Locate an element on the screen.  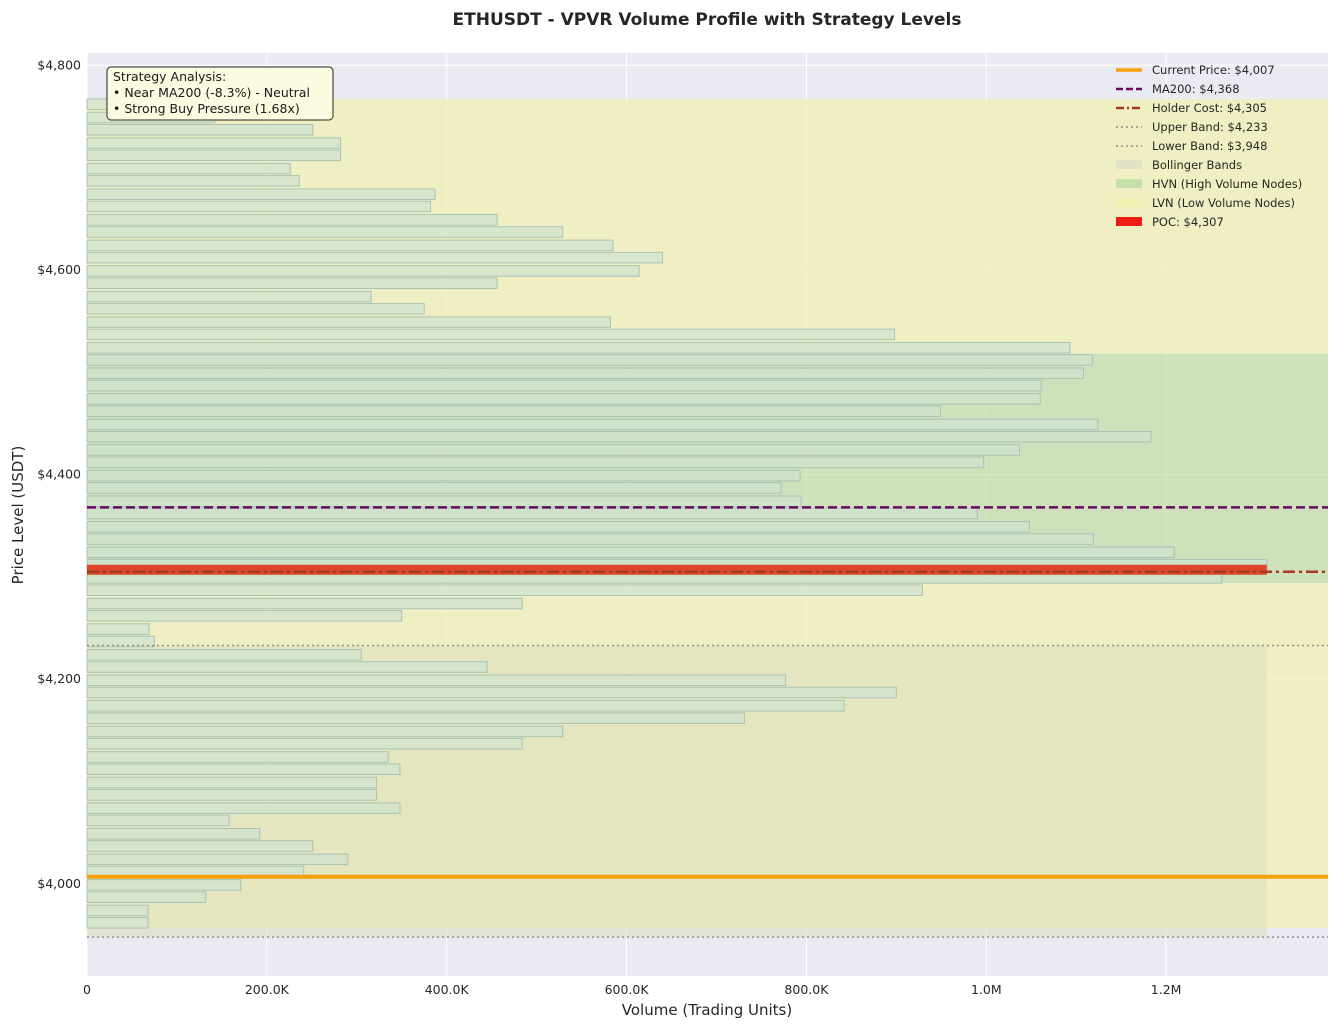
y-tick-label: $4,400 is located at coordinates (59, 474).